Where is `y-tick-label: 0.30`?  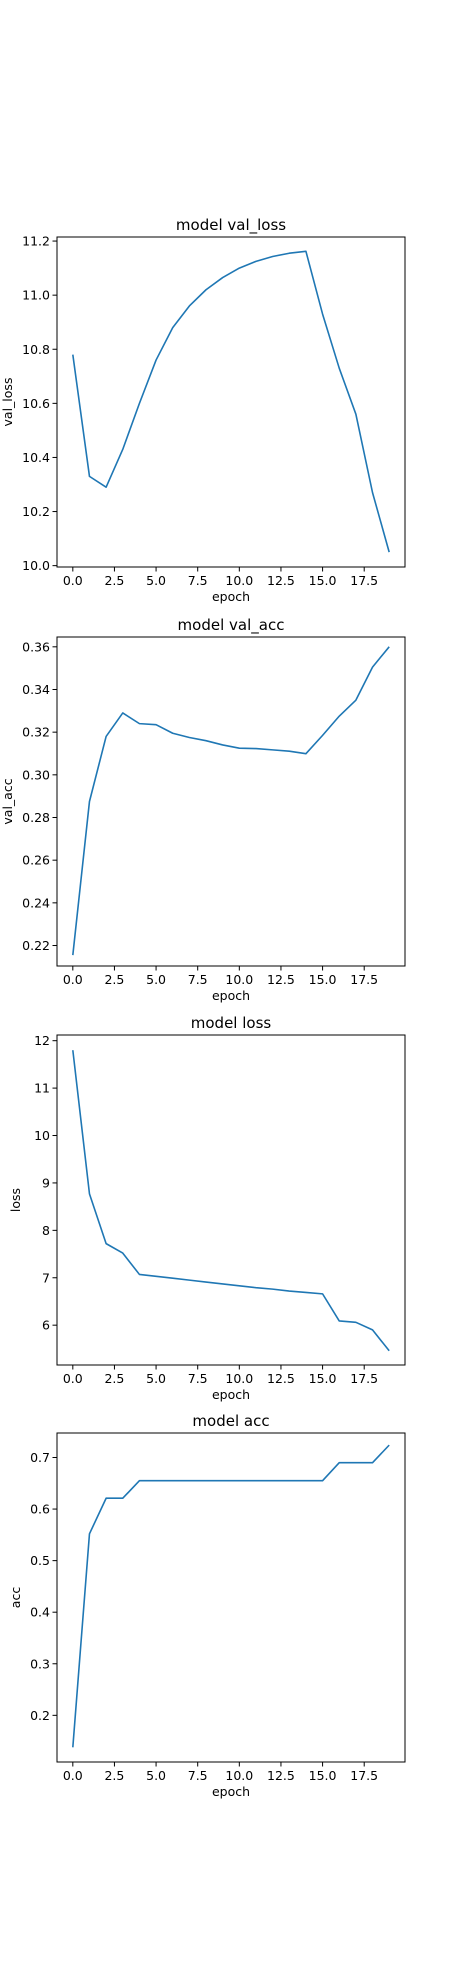 y-tick-label: 0.30 is located at coordinates (36, 774).